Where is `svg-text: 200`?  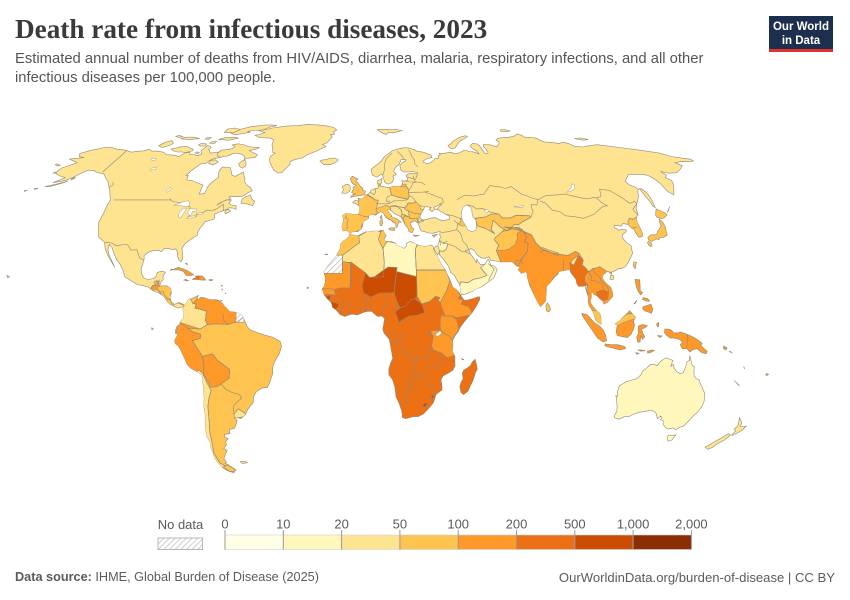
svg-text: 200 is located at coordinates (517, 524).